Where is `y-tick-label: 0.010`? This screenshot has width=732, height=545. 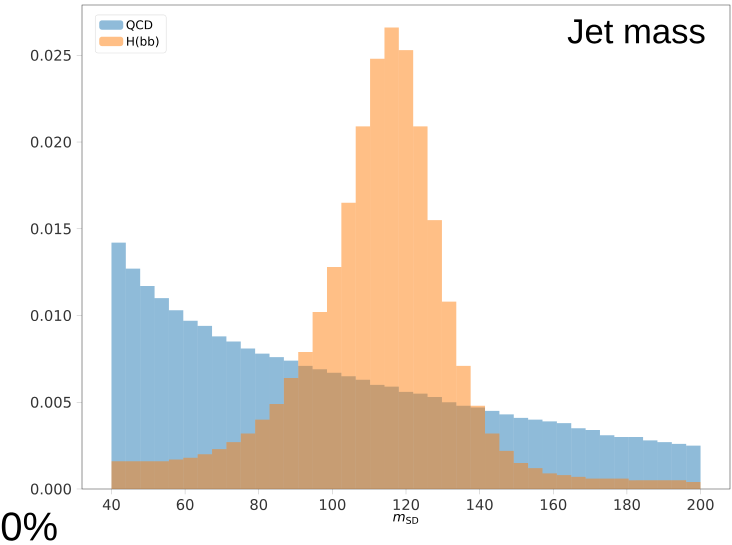
y-tick-label: 0.010 is located at coordinates (50, 316).